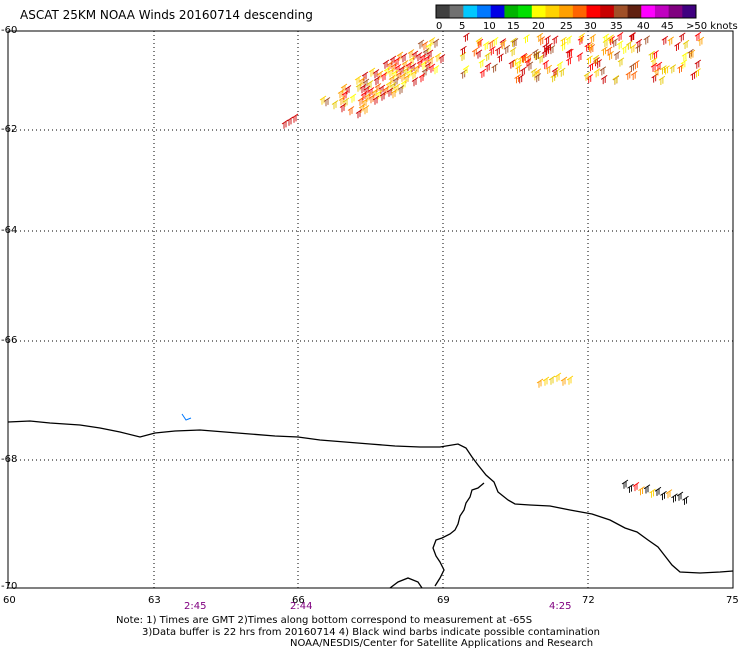  Describe the element at coordinates (712, 26) in the screenshot. I see `colorbar-label-50-knots: >50 knots` at that location.